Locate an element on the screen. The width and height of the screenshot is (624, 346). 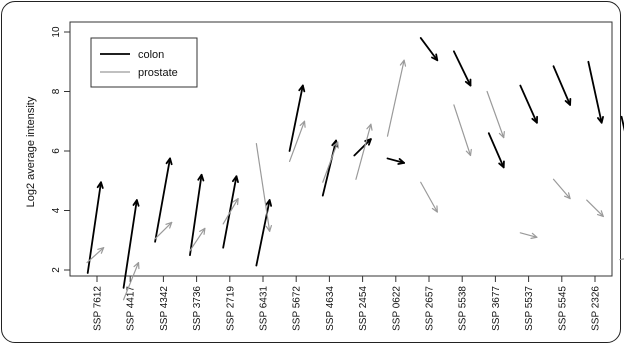
x-tick-label: SSP 6431 is located at coordinates (264, 308).